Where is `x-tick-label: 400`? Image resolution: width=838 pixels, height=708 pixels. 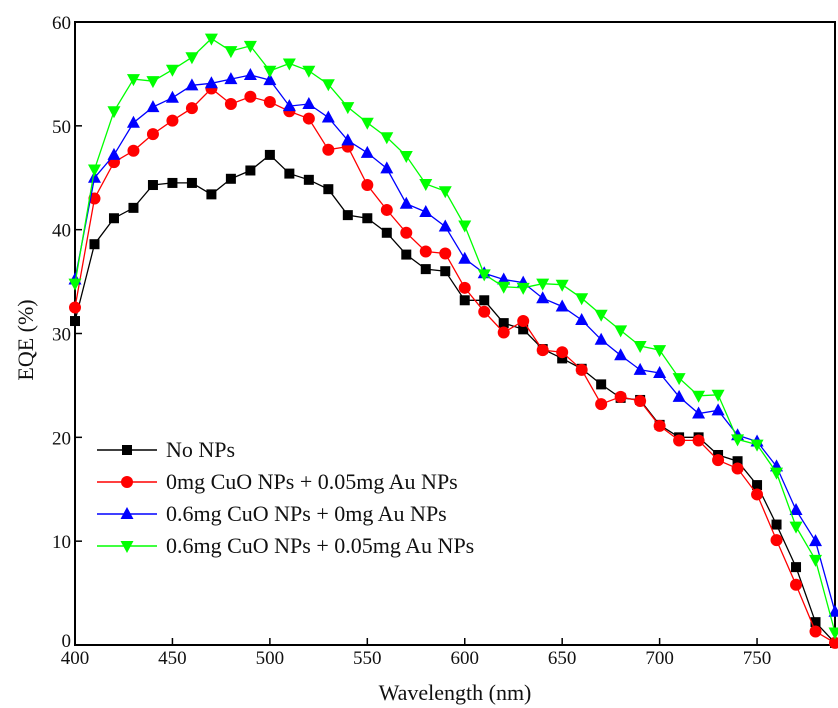 x-tick-label: 400 is located at coordinates (75, 658).